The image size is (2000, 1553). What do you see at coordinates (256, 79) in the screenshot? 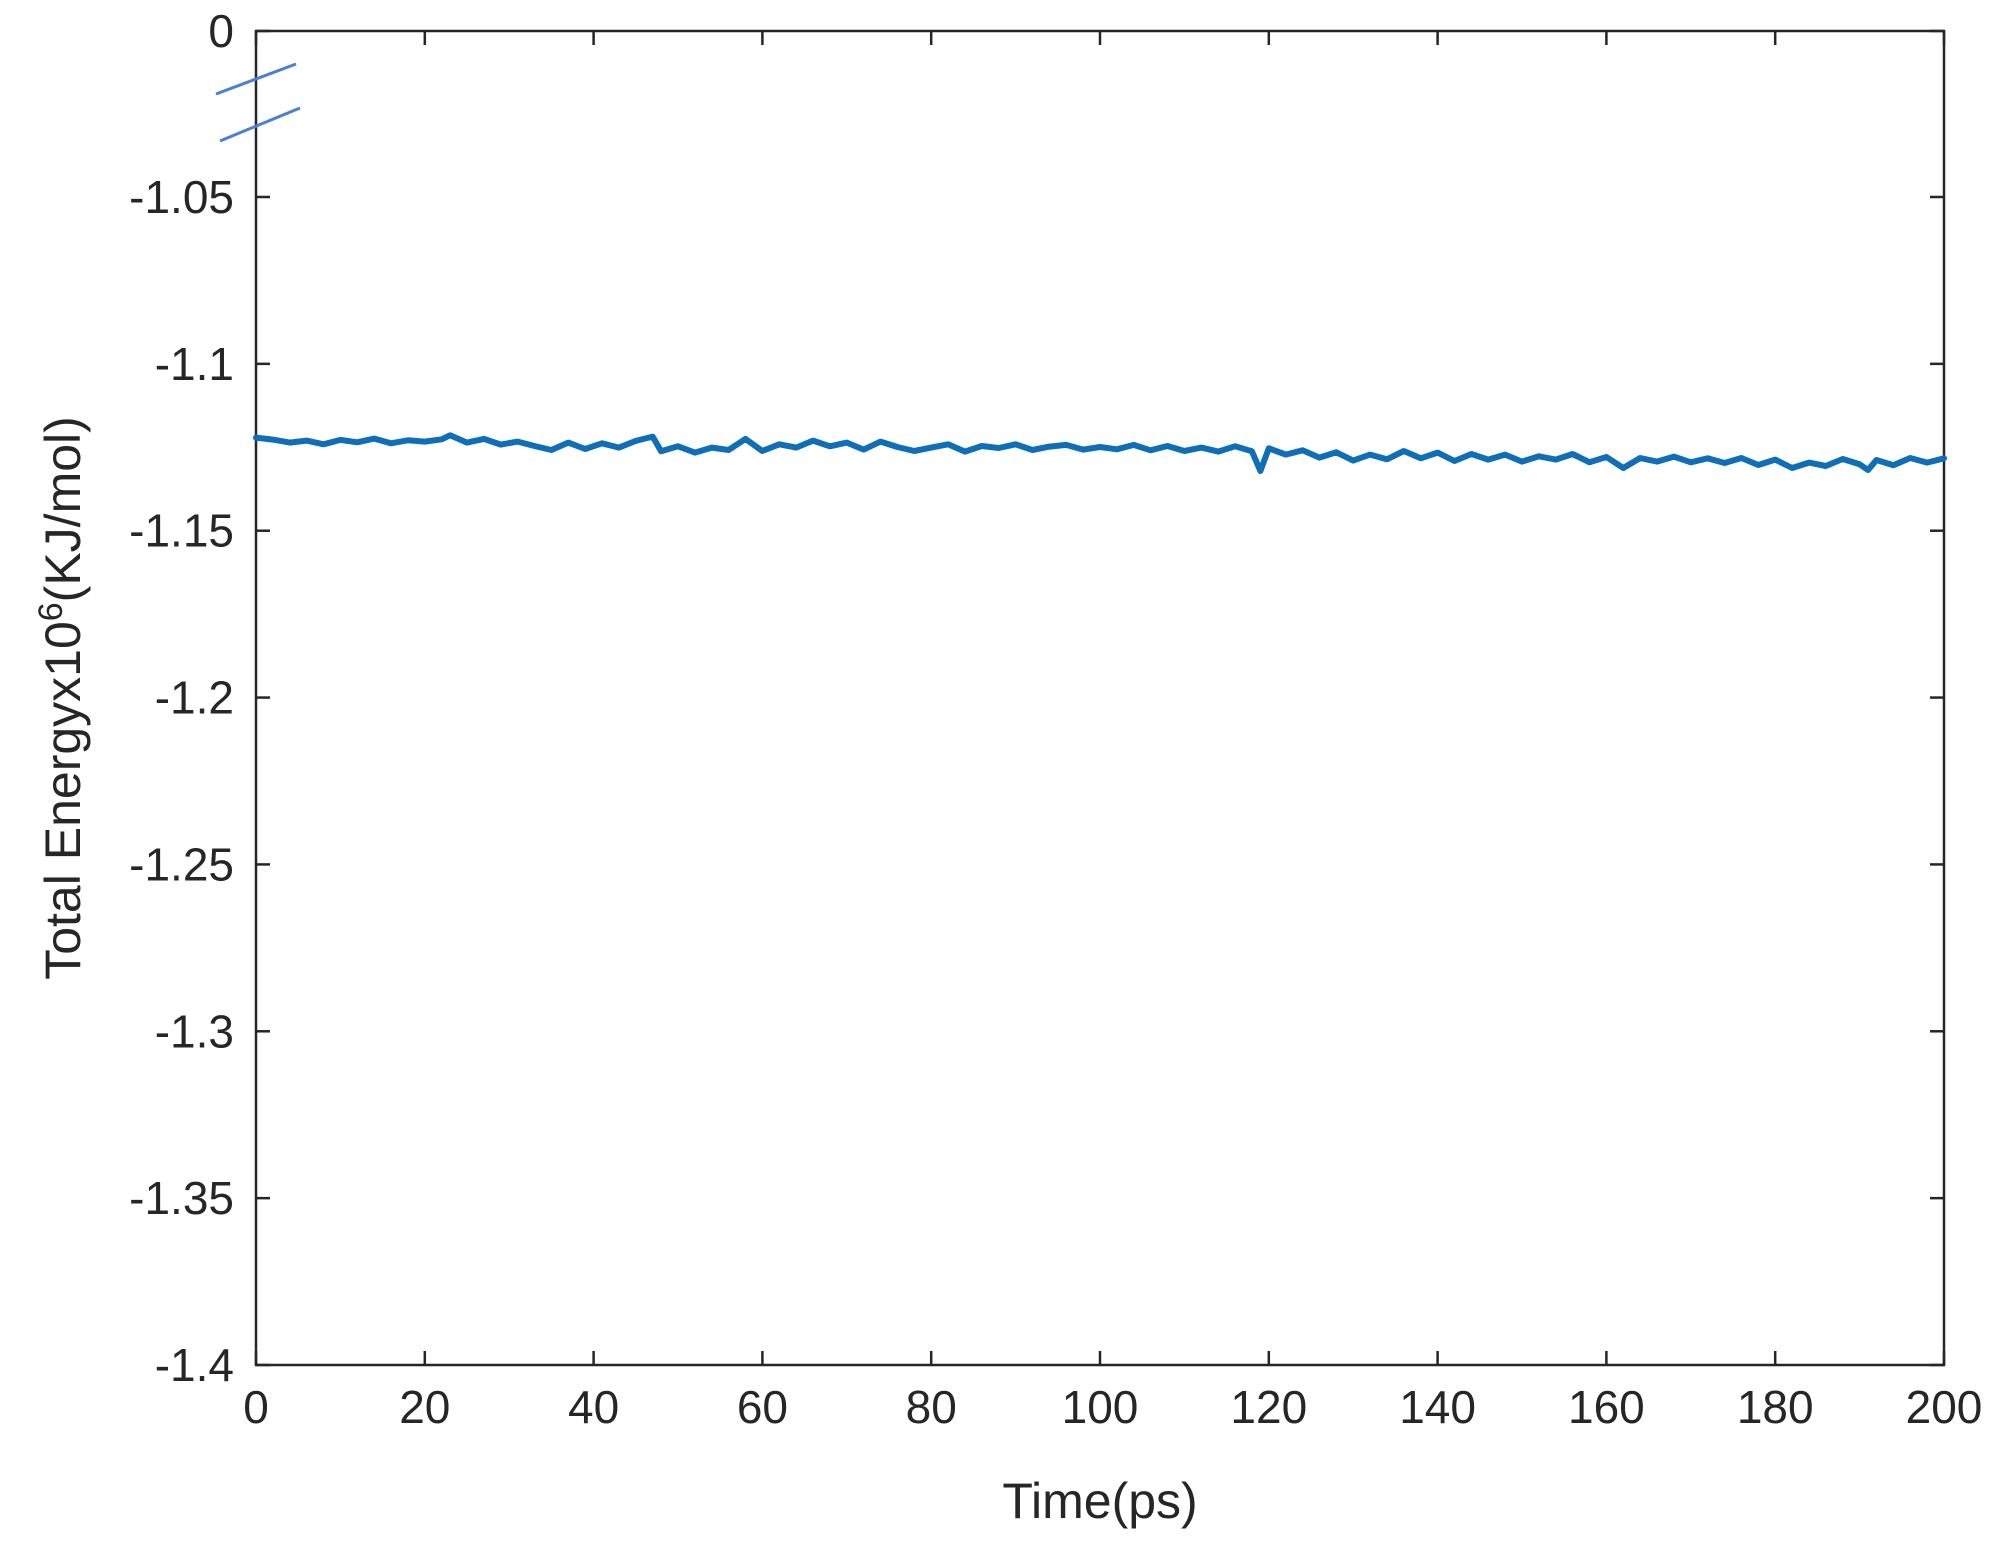
I see `axis-break-line-upper` at bounding box center [256, 79].